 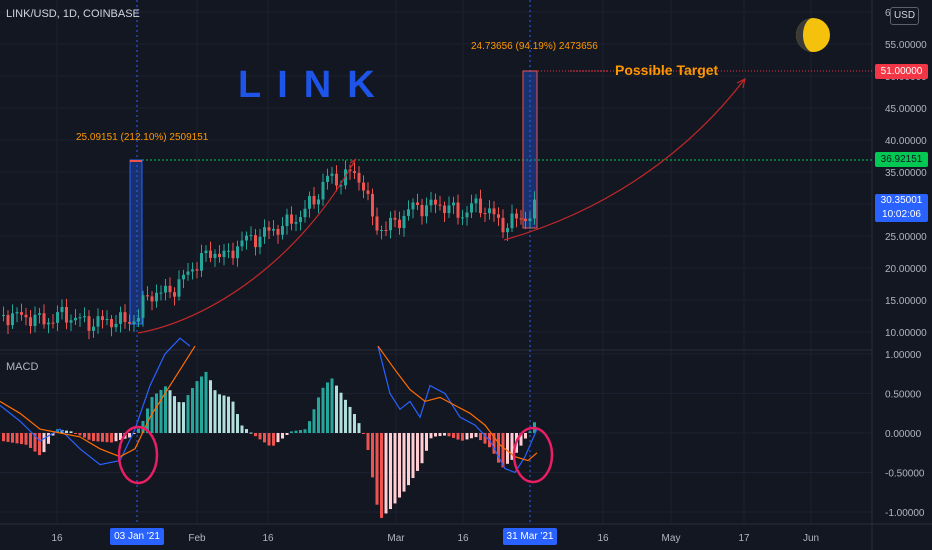 I want to click on measure-box-1-top, so click(x=136, y=161).